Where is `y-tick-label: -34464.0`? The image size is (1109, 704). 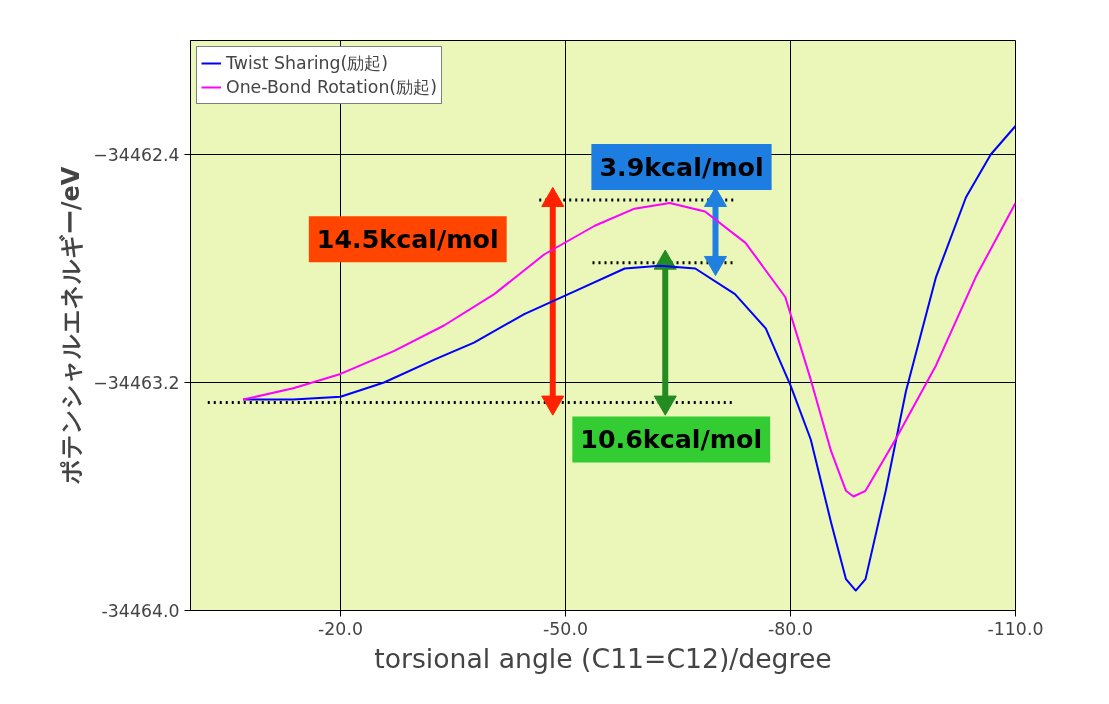
y-tick-label: -34464.0 is located at coordinates (140, 611).